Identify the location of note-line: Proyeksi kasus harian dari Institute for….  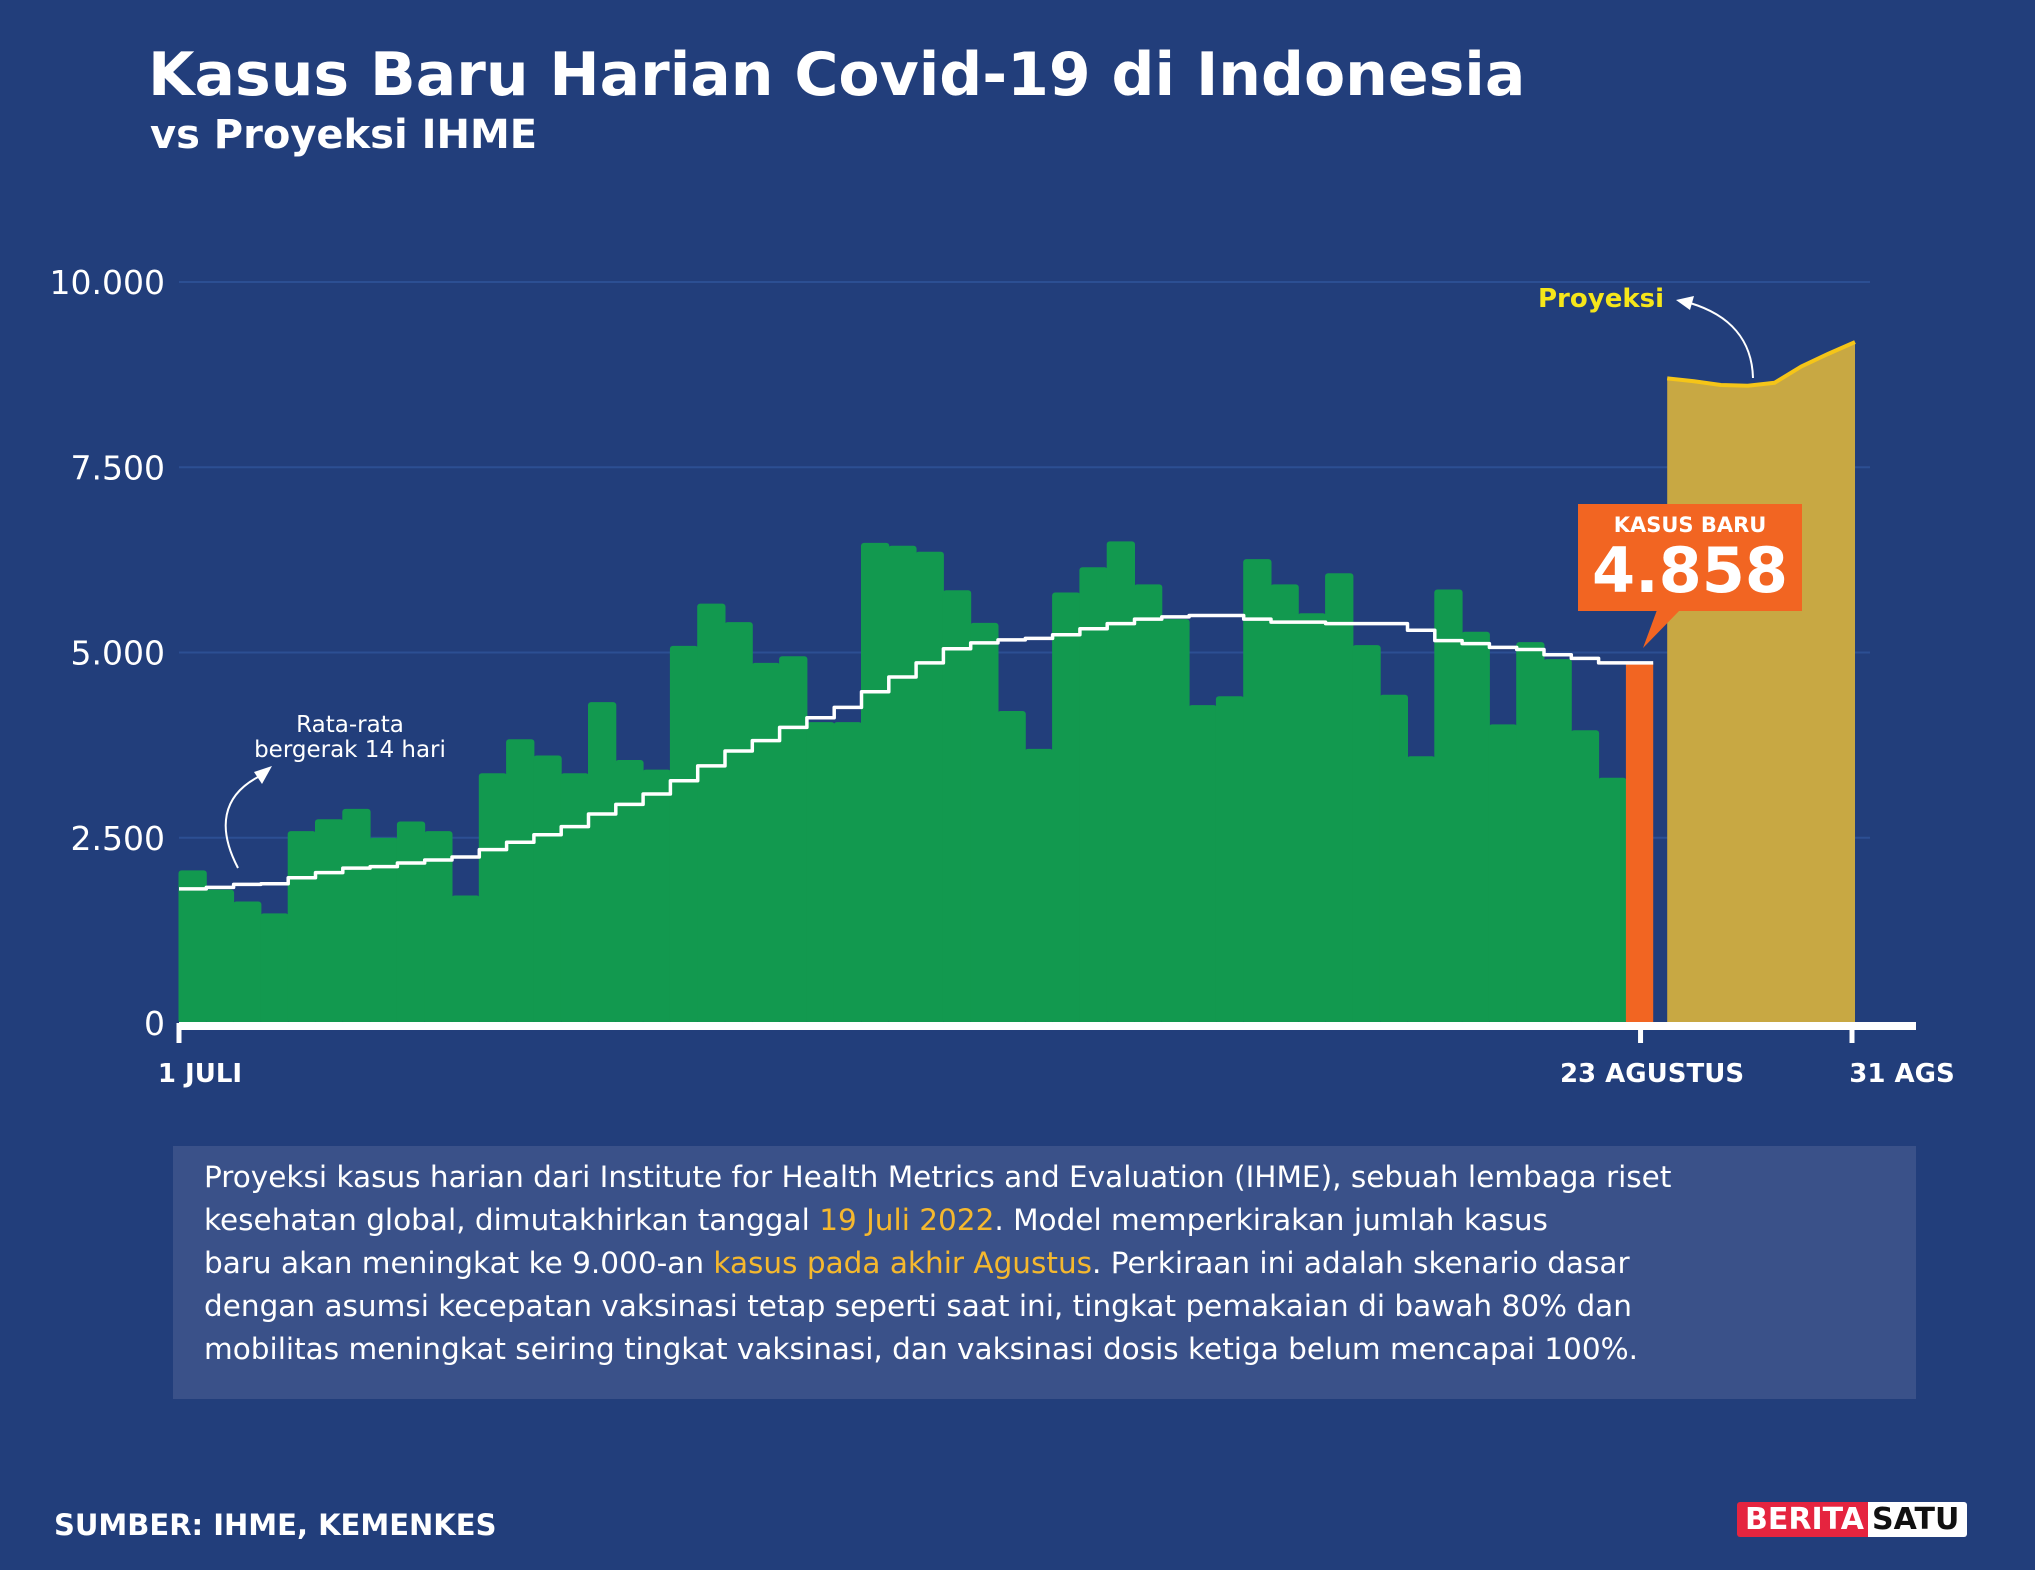
(937, 1177).